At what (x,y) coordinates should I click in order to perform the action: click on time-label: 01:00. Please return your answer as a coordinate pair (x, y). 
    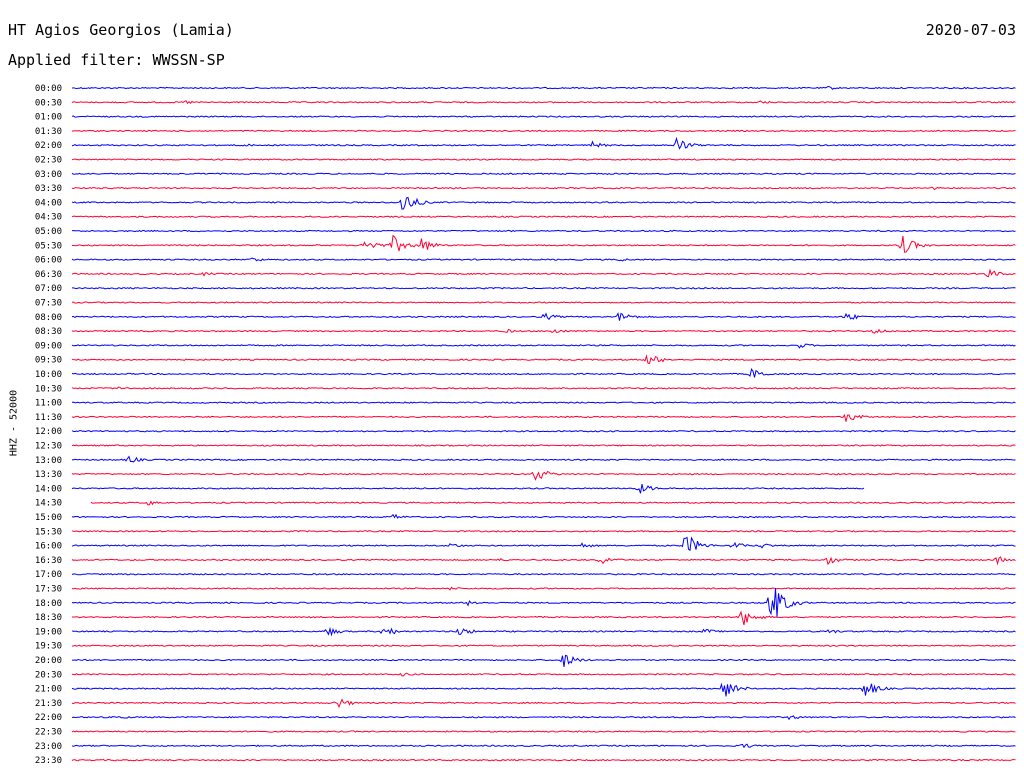
    Looking at the image, I should click on (48, 118).